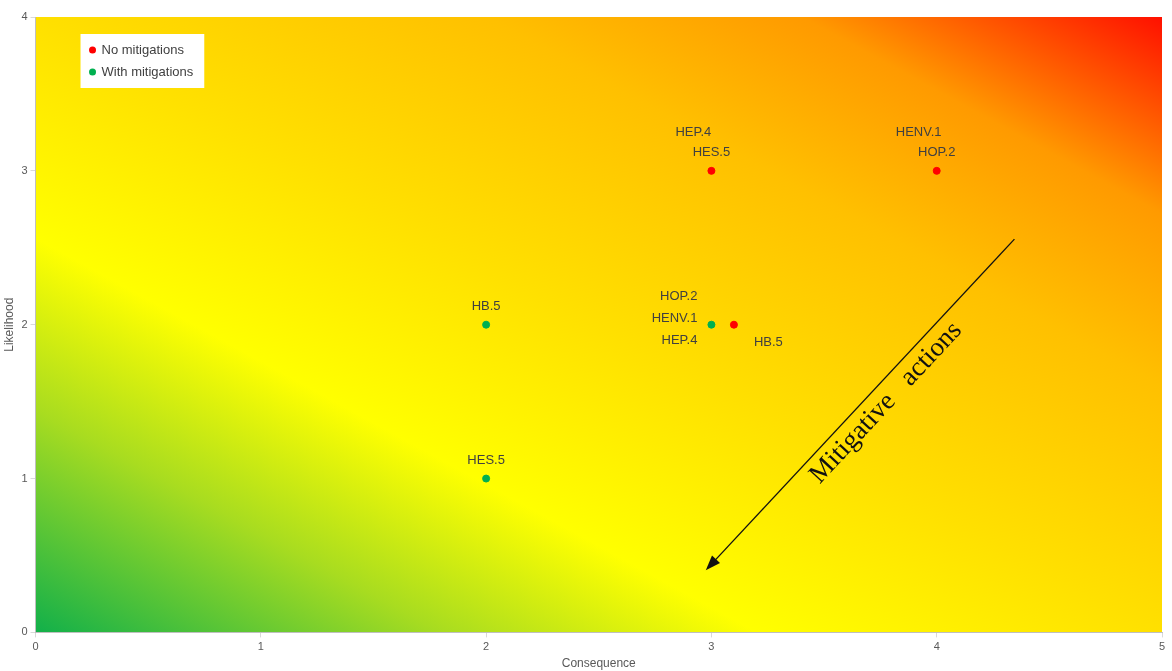  I want to click on legend-label: No mitigations, so click(143, 49).